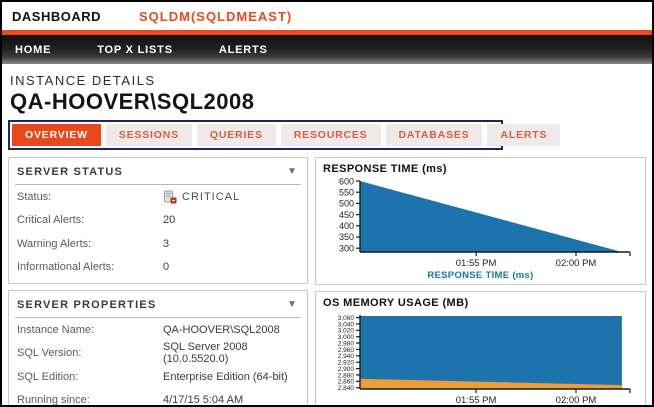 The height and width of the screenshot is (407, 654). I want to click on tab-sessions: SESSIONS, so click(148, 135).